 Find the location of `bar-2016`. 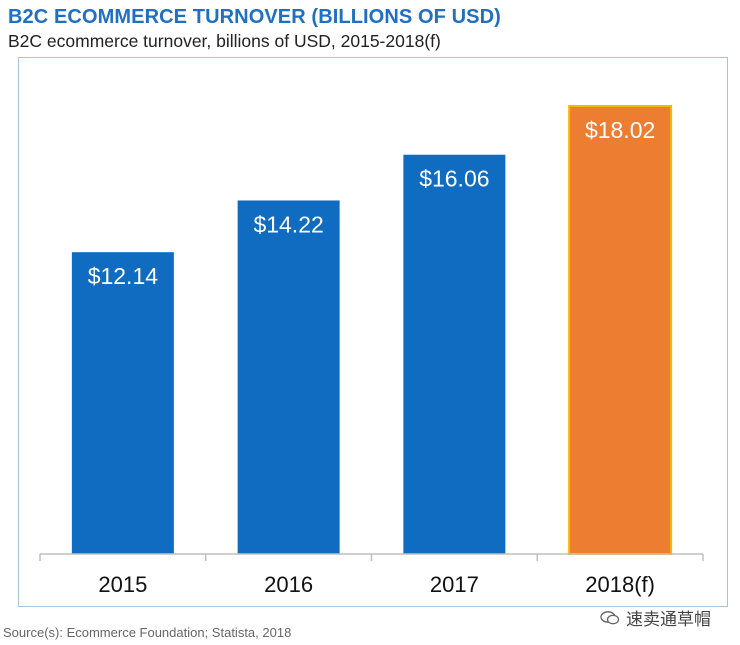

bar-2016 is located at coordinates (288, 377).